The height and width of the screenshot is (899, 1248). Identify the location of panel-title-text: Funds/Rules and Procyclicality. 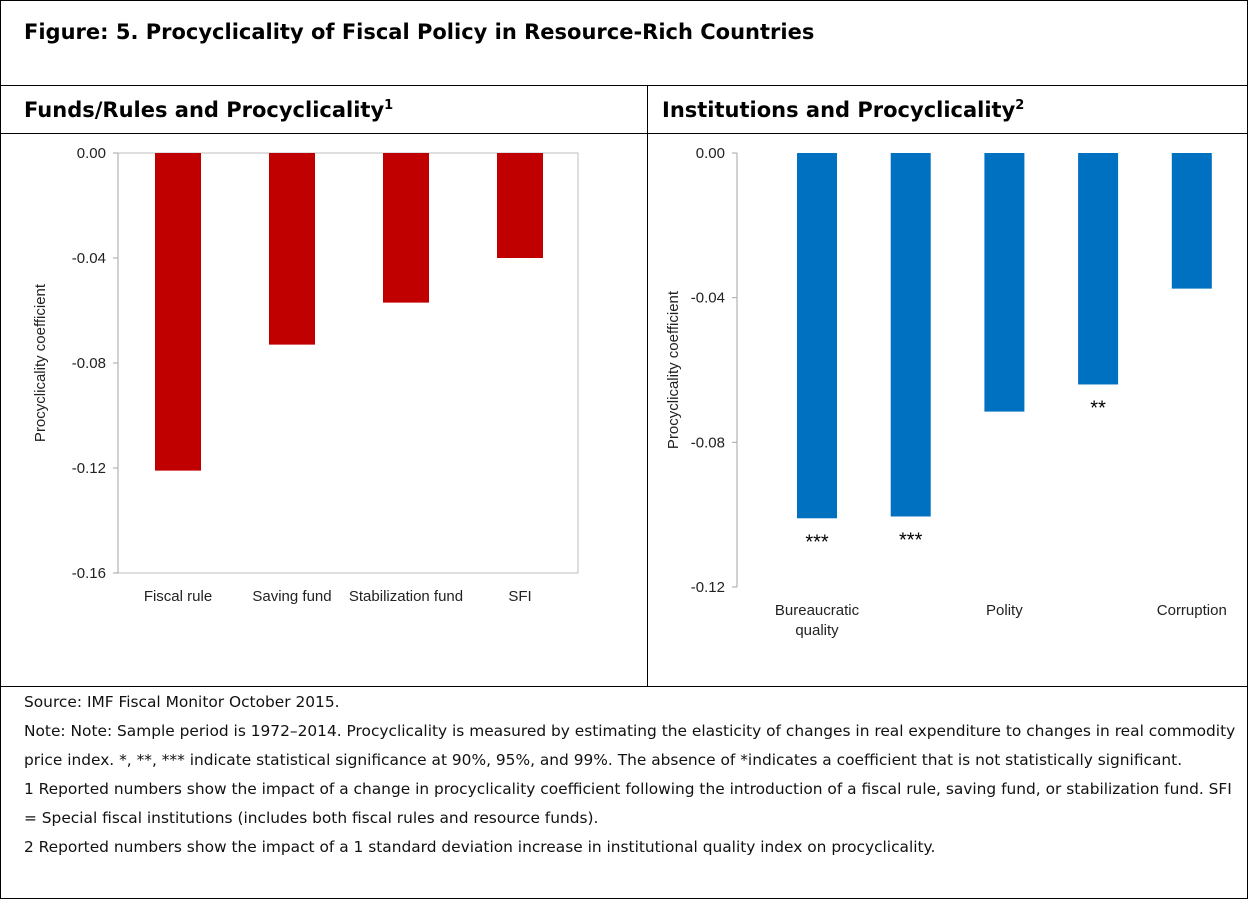
(204, 110).